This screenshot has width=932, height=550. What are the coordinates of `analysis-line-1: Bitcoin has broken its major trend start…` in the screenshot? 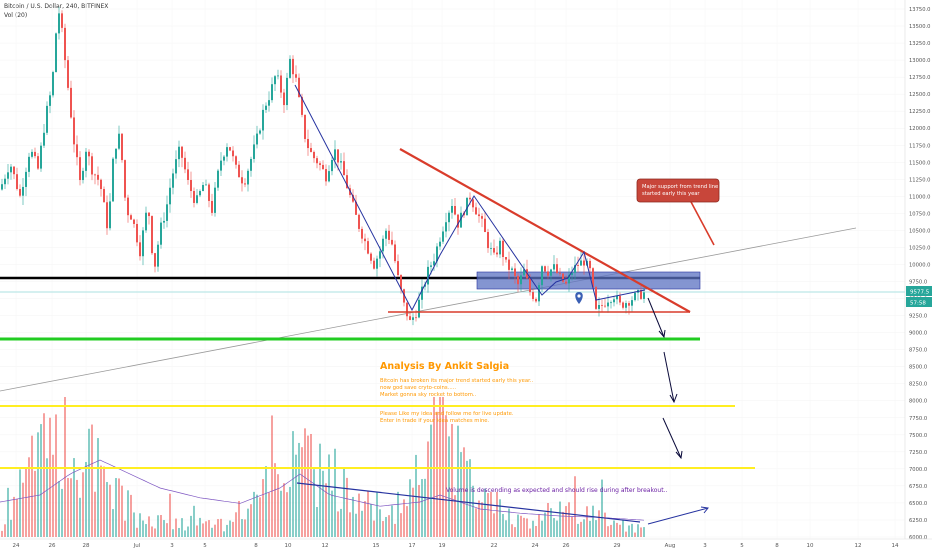 It's located at (456, 381).